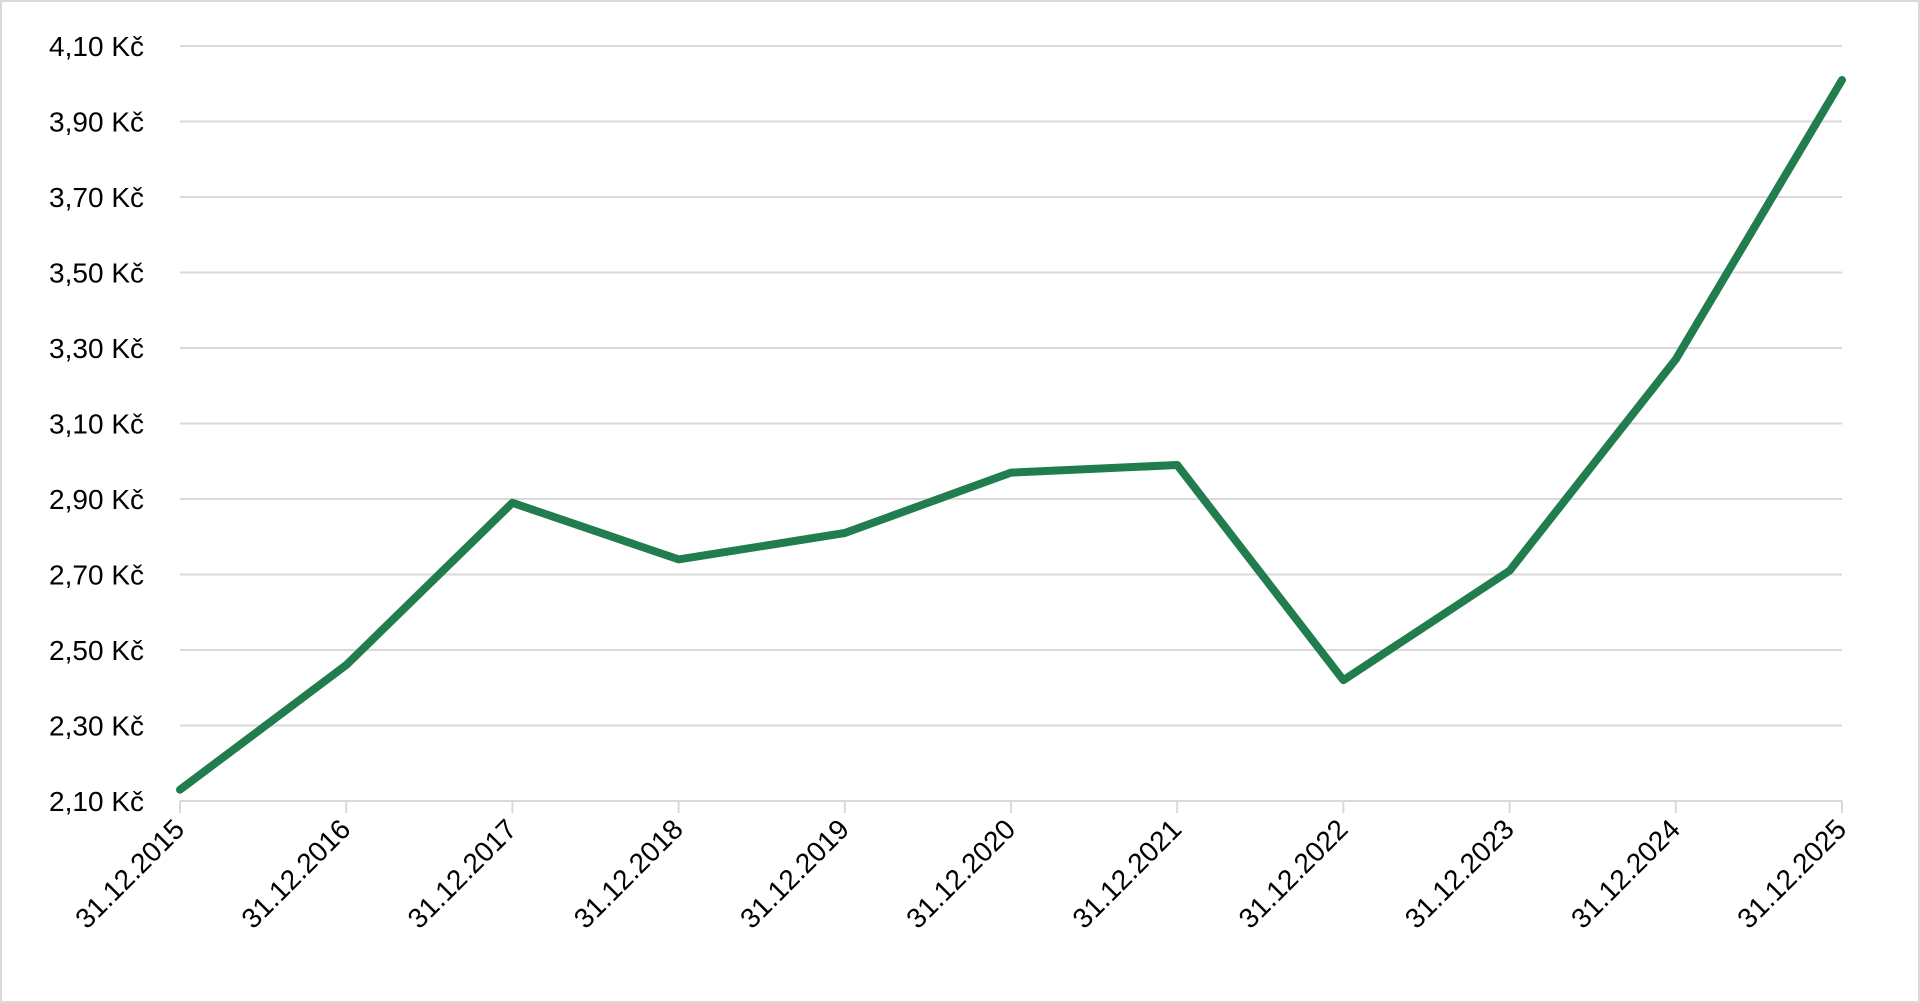 The height and width of the screenshot is (1003, 1920). I want to click on y-tick-label: 2,70 Kč, so click(96, 575).